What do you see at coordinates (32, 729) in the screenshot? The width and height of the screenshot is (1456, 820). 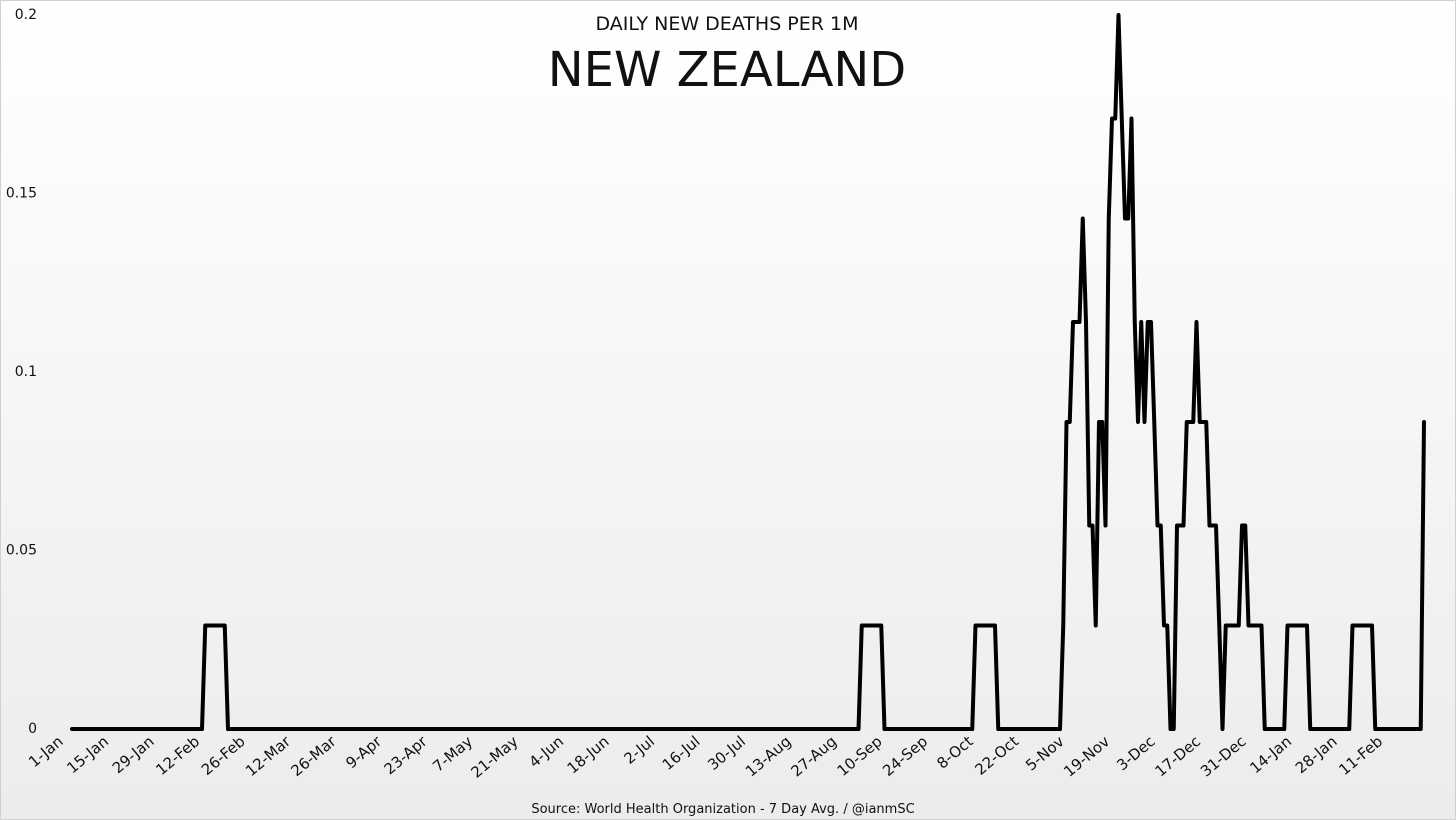 I see `y-tick-label: 0` at bounding box center [32, 729].